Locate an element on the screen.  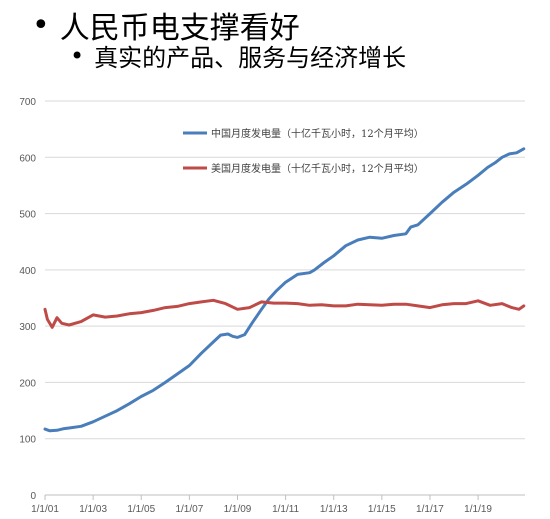
slide-bullet-2: • 真实的产品、服务与经济增长 is located at coordinates (238, 55).